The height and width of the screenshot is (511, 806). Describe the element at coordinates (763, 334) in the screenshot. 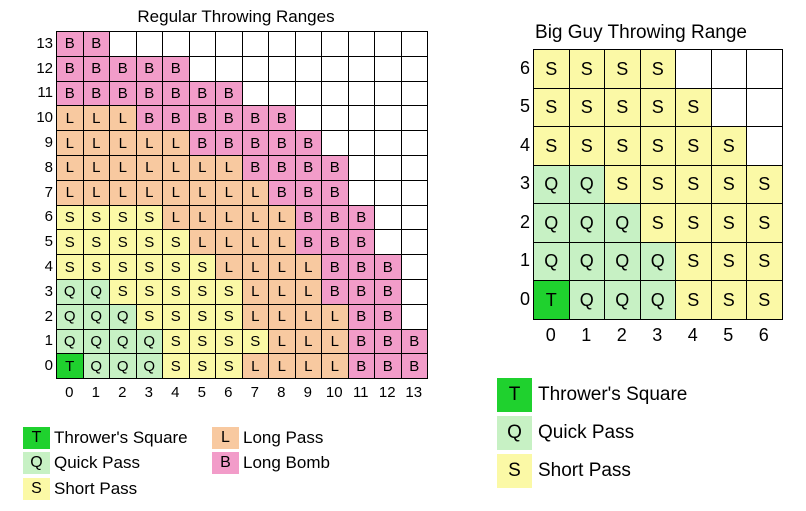

I see `x-axis-tick: 6` at that location.